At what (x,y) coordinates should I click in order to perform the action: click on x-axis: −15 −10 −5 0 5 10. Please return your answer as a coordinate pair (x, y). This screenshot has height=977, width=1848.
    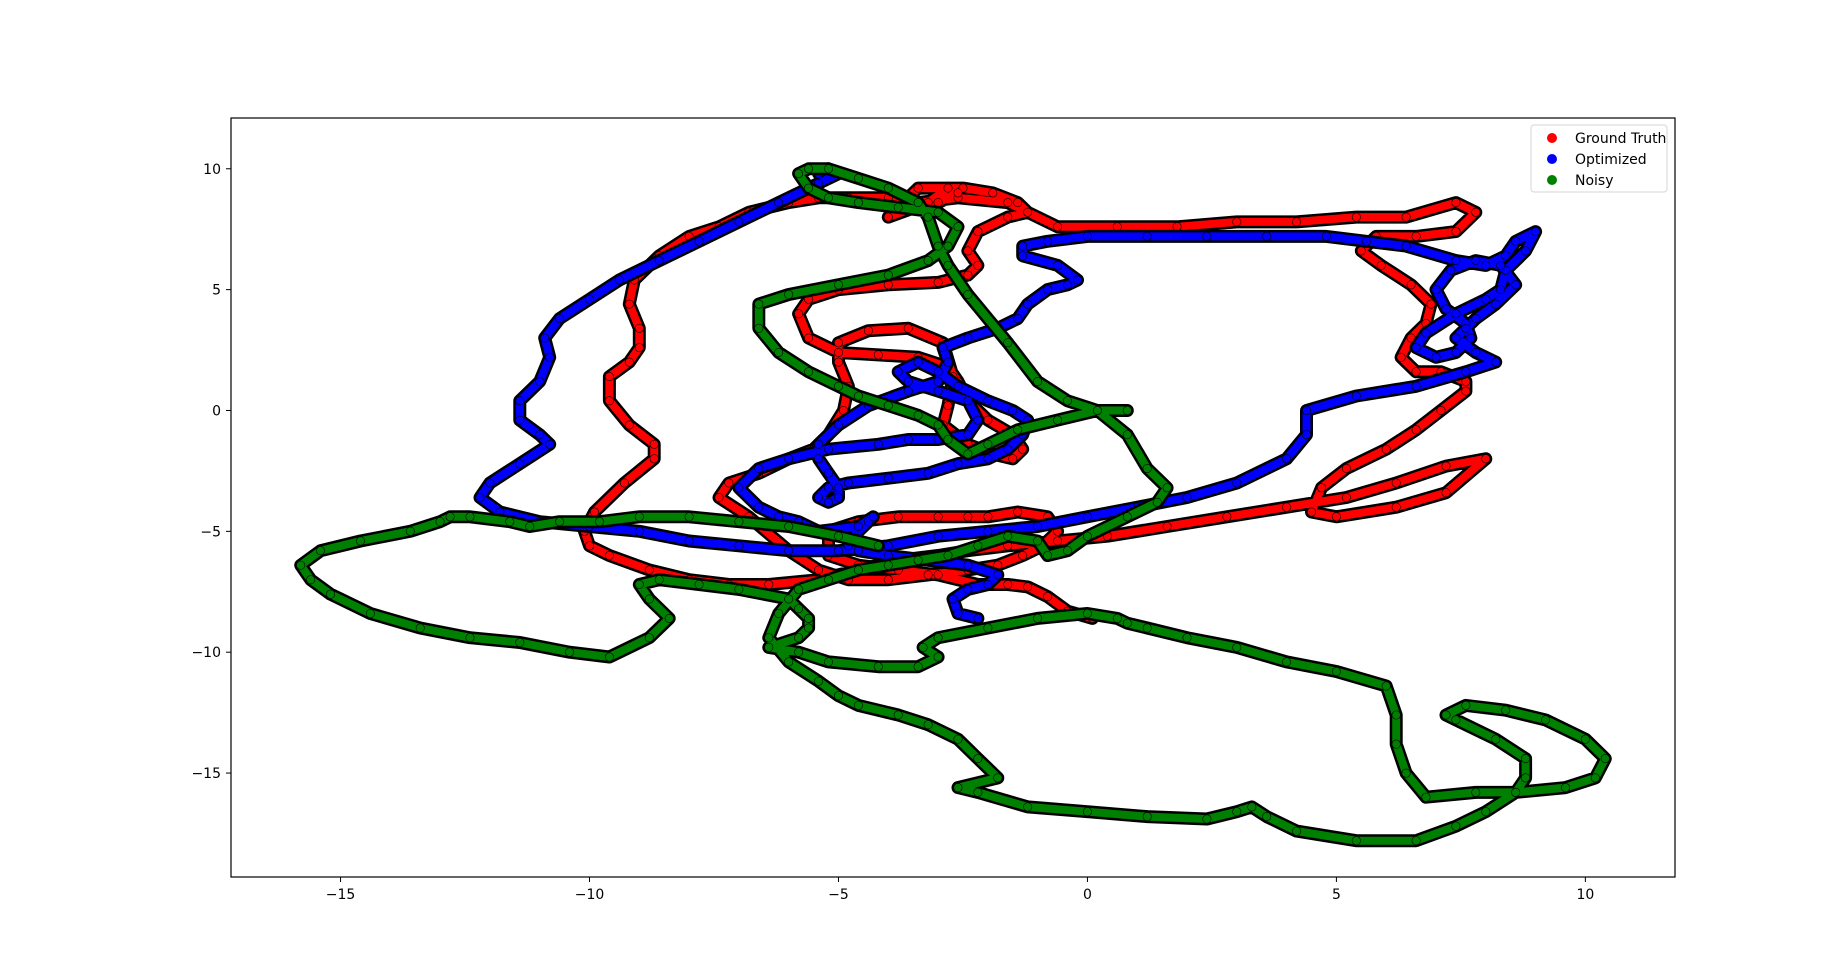
    Looking at the image, I should click on (960, 890).